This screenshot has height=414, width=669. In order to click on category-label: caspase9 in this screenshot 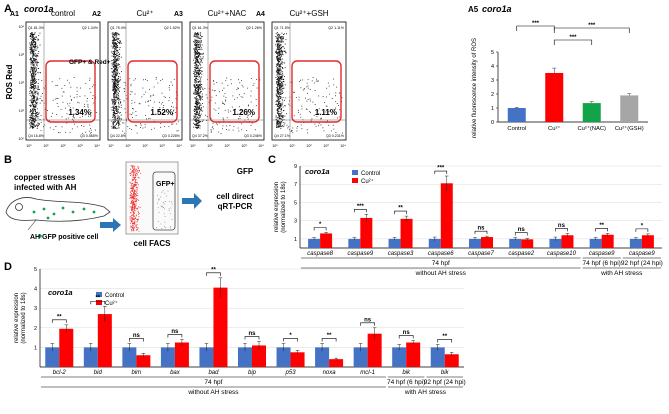, I will do `click(642, 254)`.